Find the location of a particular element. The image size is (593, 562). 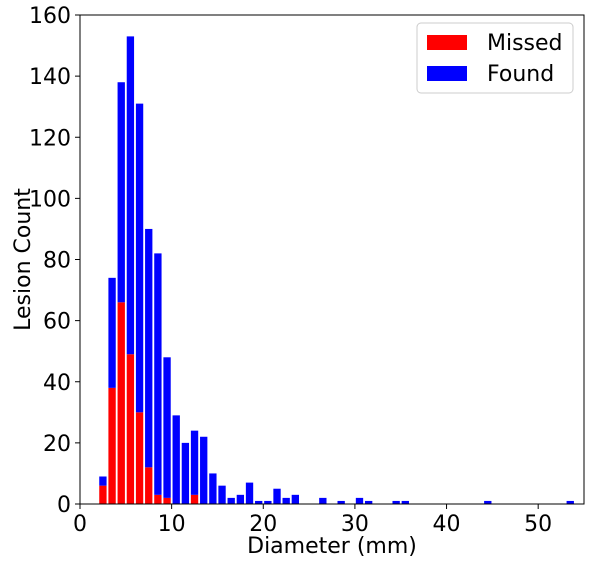

legend: Missed Found is located at coordinates (495, 58).